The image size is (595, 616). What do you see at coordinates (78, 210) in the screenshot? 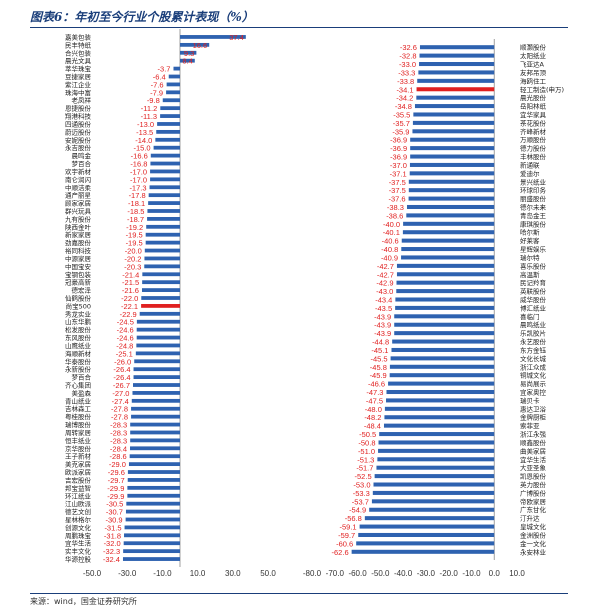
I see `category-label: 群兴玩具` at bounding box center [78, 210].